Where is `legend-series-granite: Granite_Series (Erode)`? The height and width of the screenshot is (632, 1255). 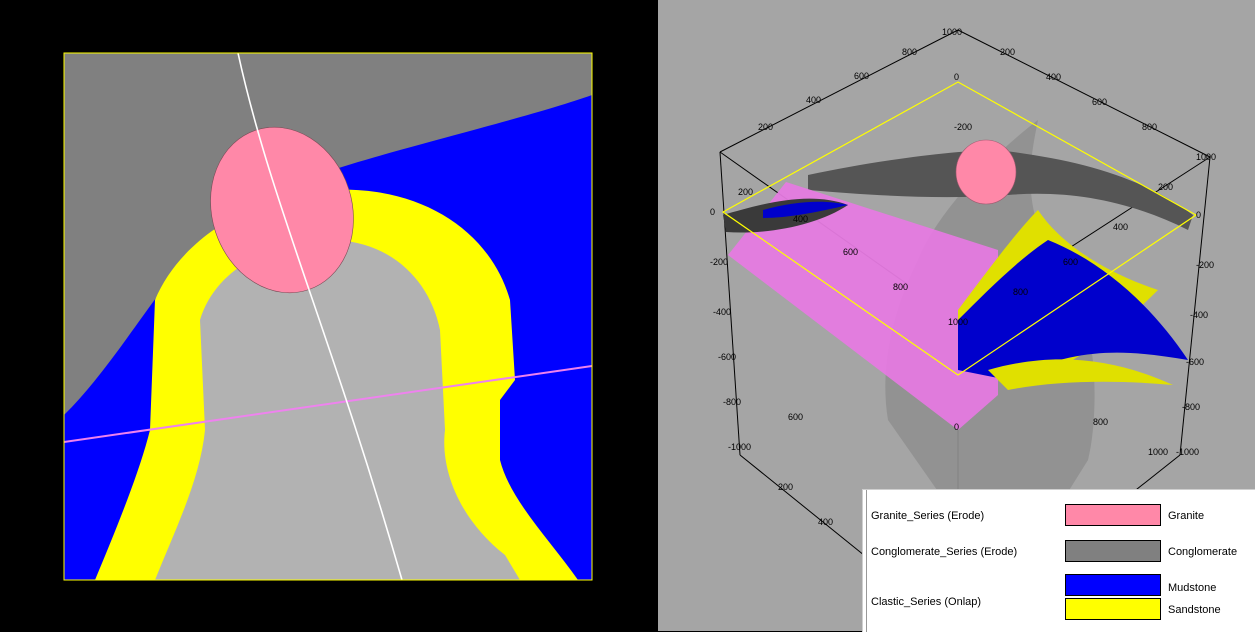 legend-series-granite: Granite_Series (Erode) is located at coordinates (928, 516).